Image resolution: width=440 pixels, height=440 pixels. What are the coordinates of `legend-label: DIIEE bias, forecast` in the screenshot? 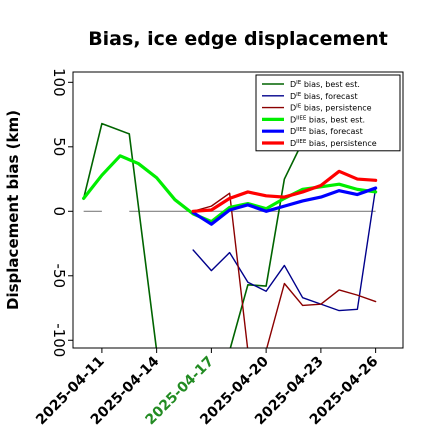 It's located at (326, 131).